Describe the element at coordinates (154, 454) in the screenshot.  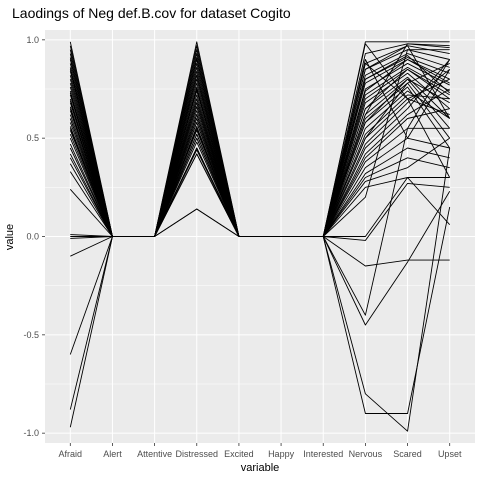
I see `x-tick-label: Attentive` at that location.